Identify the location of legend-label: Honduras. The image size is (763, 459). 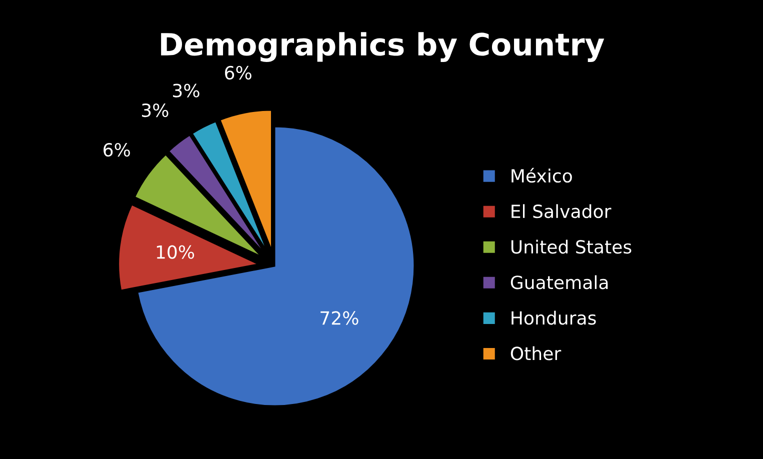
(554, 317).